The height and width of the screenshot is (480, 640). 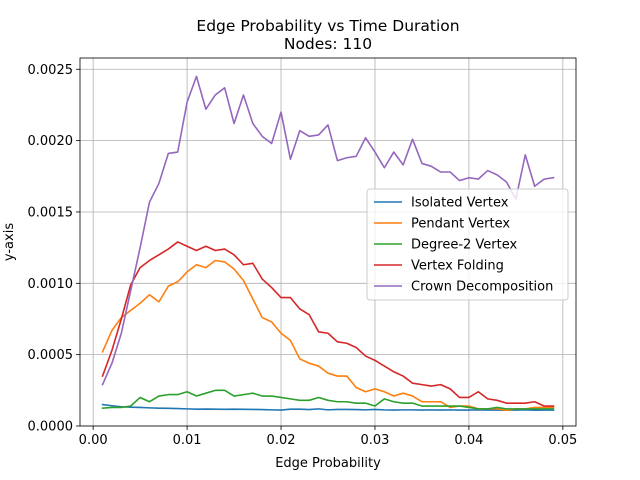 What do you see at coordinates (281, 440) in the screenshot?
I see `x-tick-label: 0.02` at bounding box center [281, 440].